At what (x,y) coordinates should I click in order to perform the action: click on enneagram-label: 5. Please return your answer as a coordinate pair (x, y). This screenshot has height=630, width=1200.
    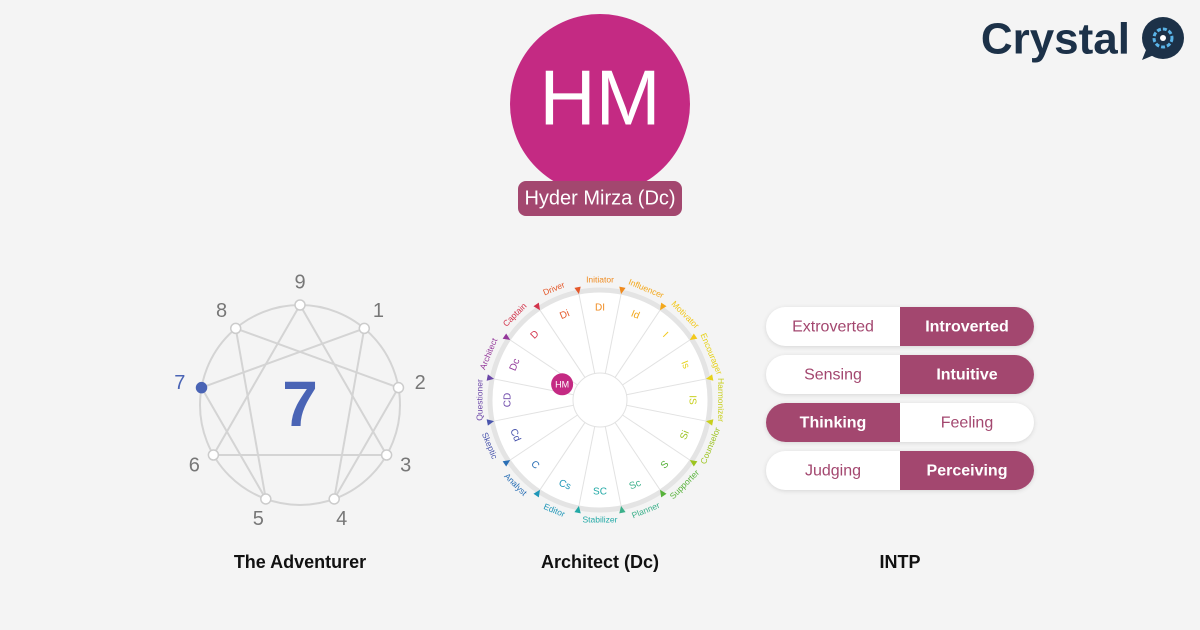
    Looking at the image, I should click on (258, 519).